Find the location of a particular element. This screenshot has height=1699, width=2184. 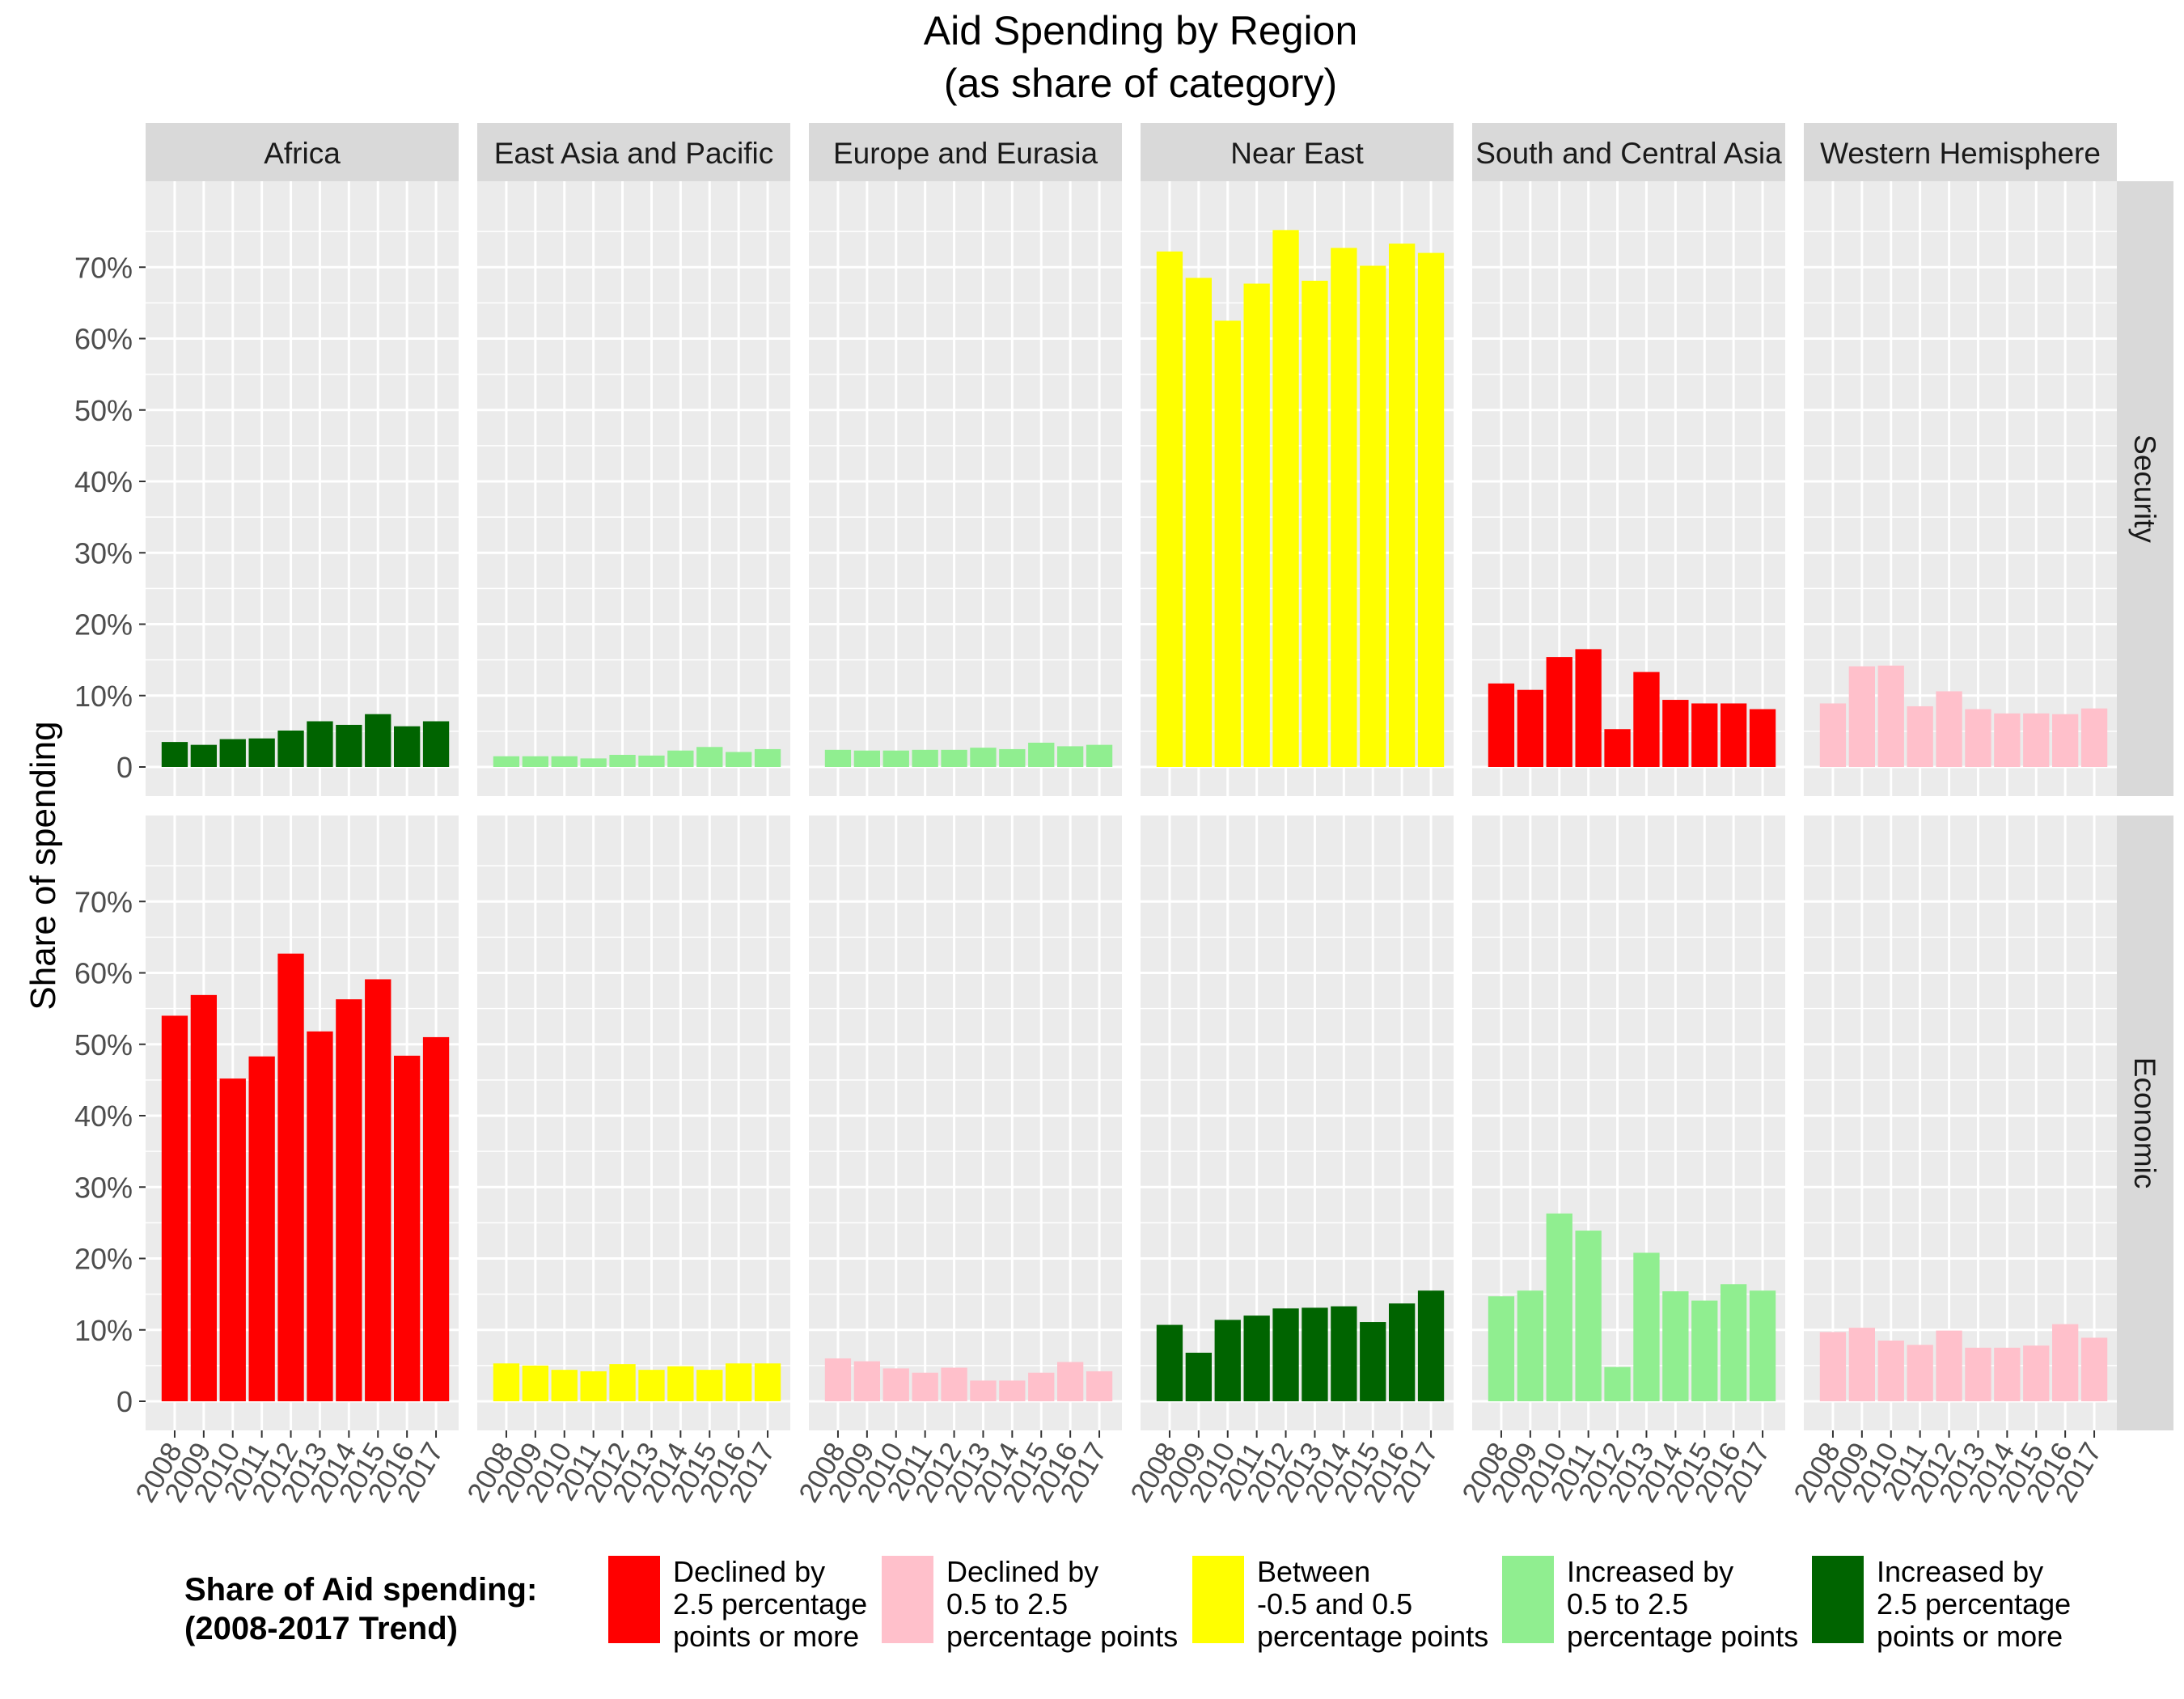

bar-western-hemisphere-security-2008 is located at coordinates (1833, 735).